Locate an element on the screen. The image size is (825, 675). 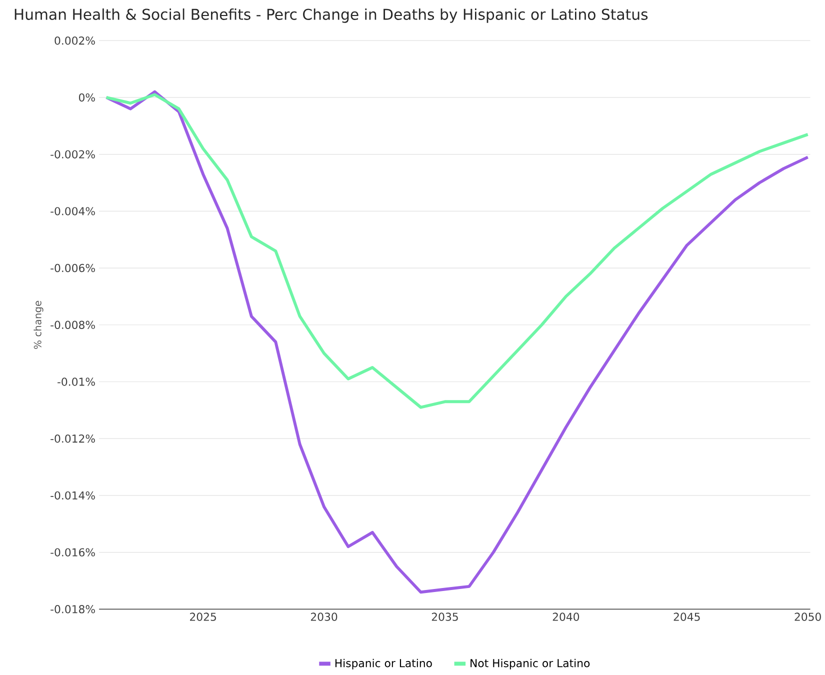
chart-title: Human Health & Social Benefits - Perc Change in Deaths by Hispanic or Latino Status is located at coordinates (331, 16).